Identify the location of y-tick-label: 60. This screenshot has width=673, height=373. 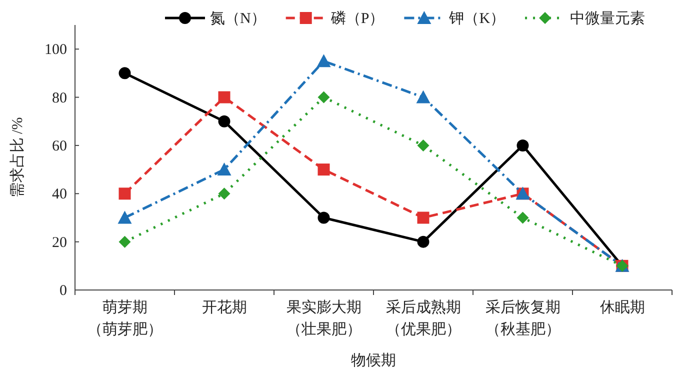
(59, 146).